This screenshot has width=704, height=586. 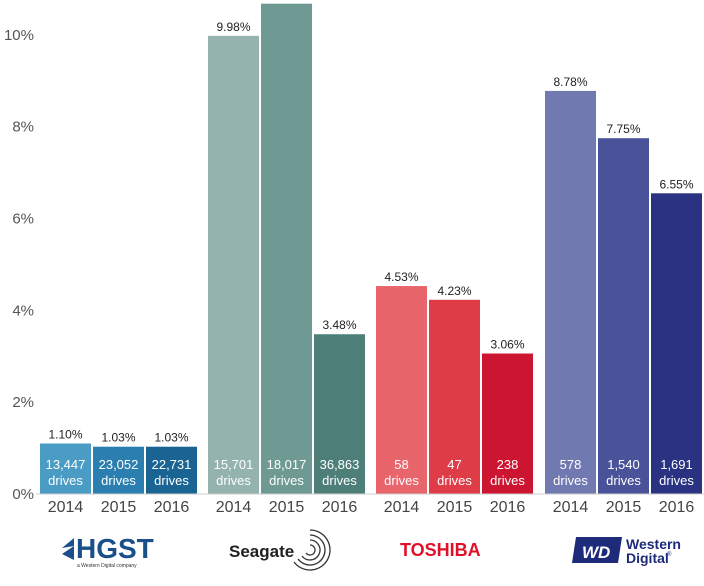 I want to click on hgst-logo-text: HGST, so click(x=115, y=548).